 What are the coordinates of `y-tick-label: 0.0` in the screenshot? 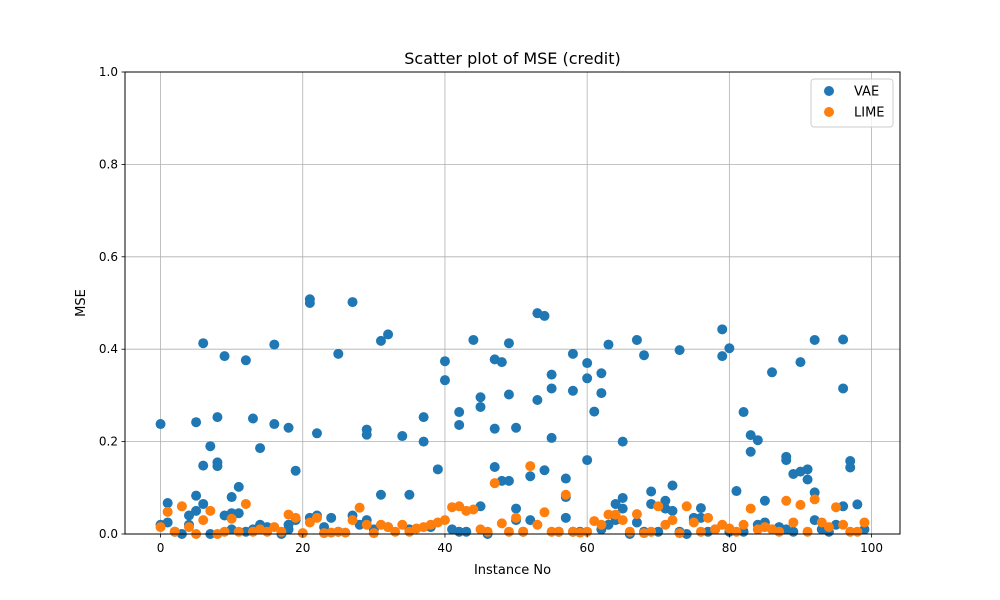 It's located at (108, 534).